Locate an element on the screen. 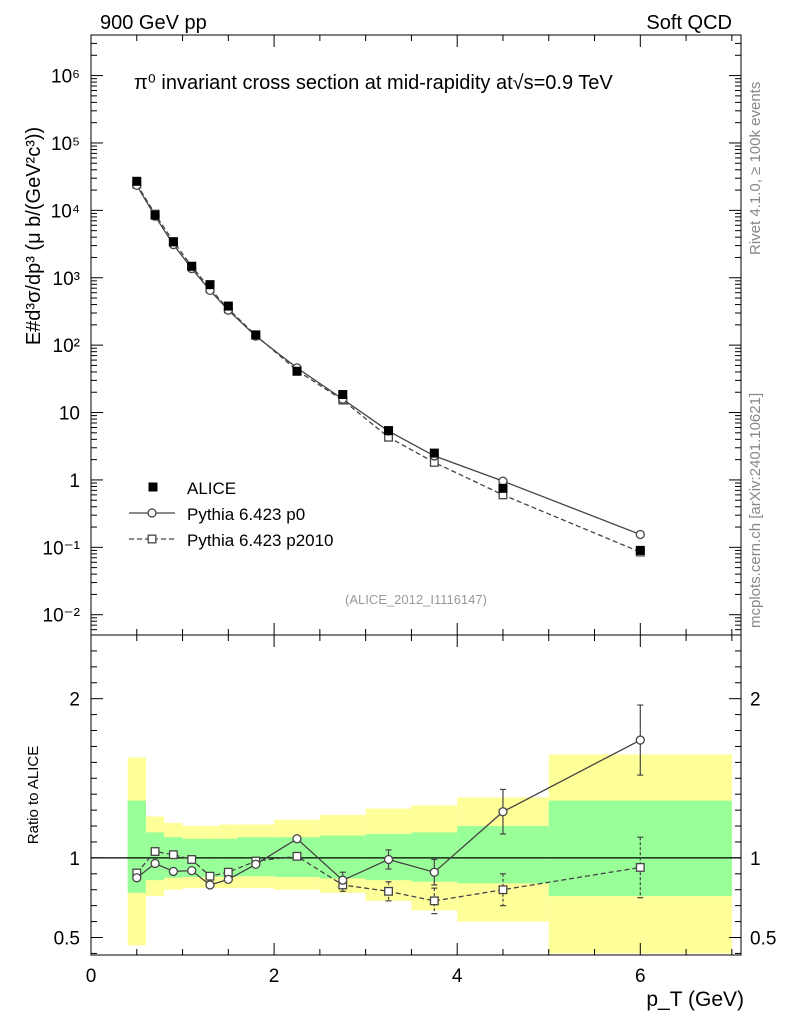 The image size is (786, 1024). main-y-label: E#d³σ/dp³ (μ b/(GeV²c³)) is located at coordinates (34, 236).